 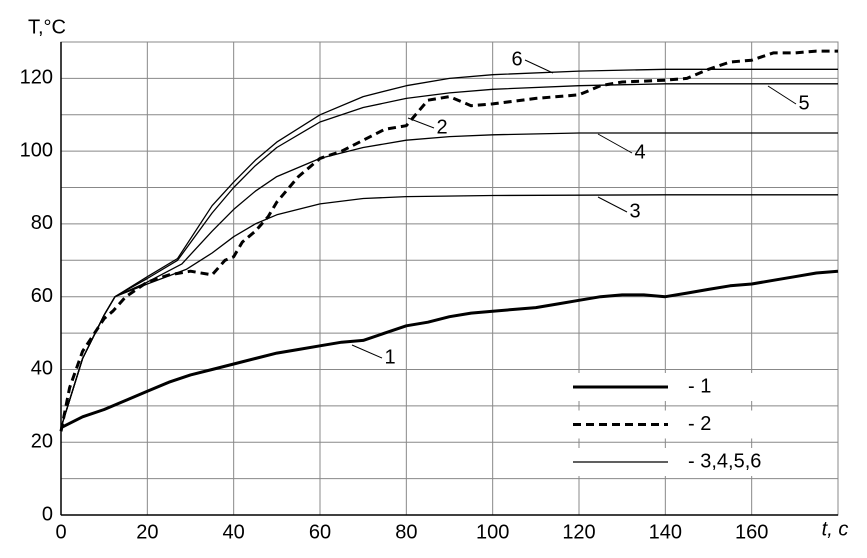 I want to click on x-axis-label: t, c, so click(x=835, y=529).